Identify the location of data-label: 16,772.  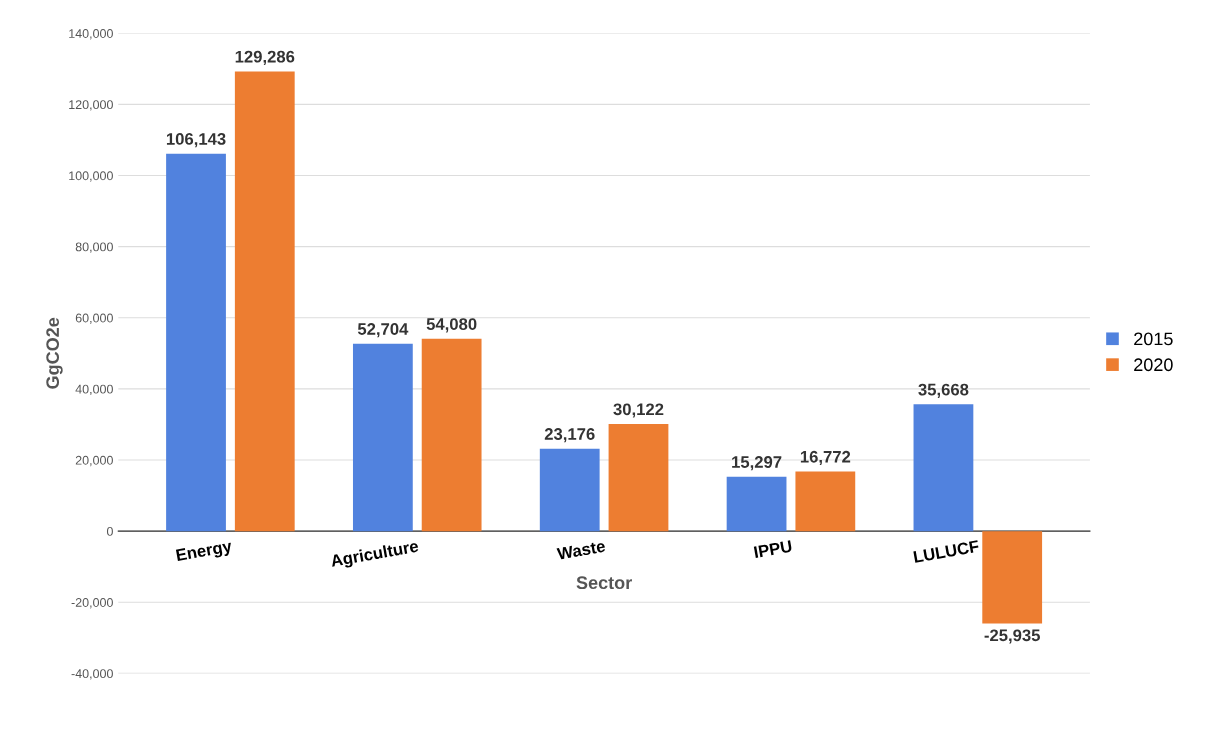
(825, 458).